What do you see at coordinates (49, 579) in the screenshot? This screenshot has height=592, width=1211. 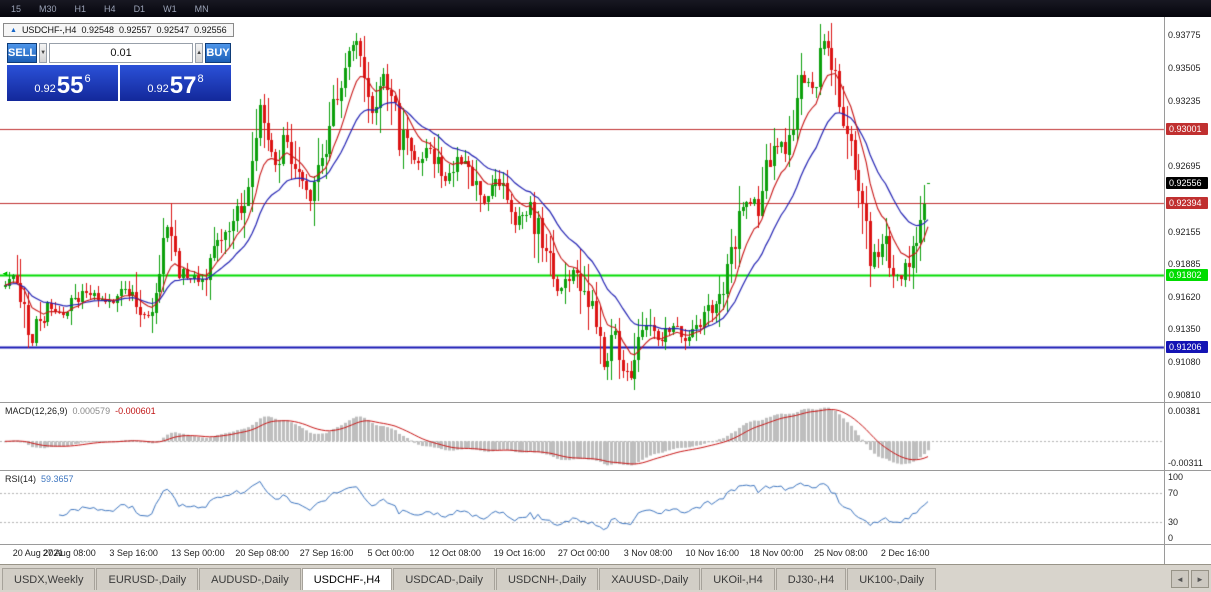 I see `tab-usdx-weekly: USDX,Weekly` at bounding box center [49, 579].